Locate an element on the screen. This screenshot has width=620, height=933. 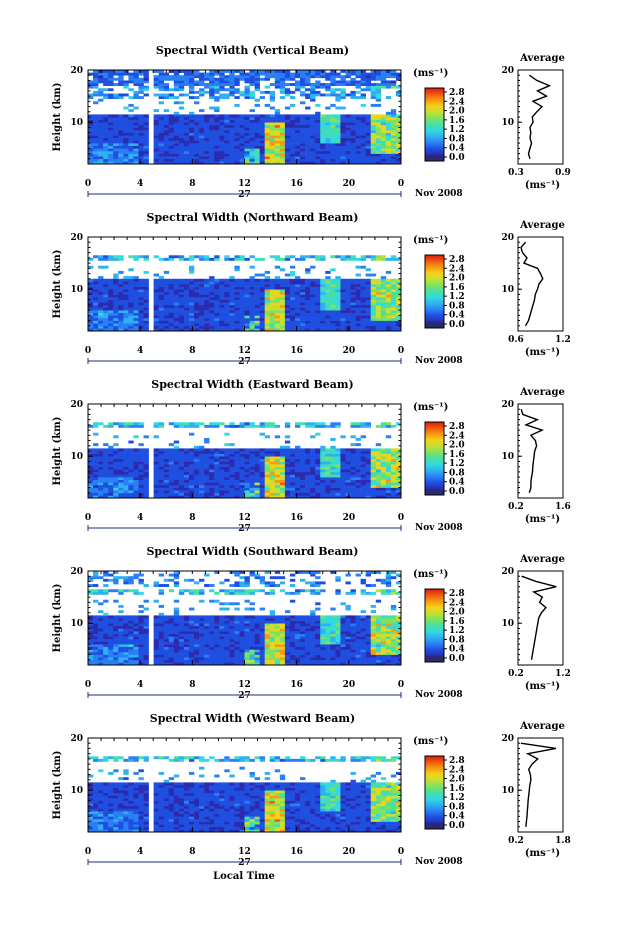
x-tick-label: 4 is located at coordinates (140, 184).